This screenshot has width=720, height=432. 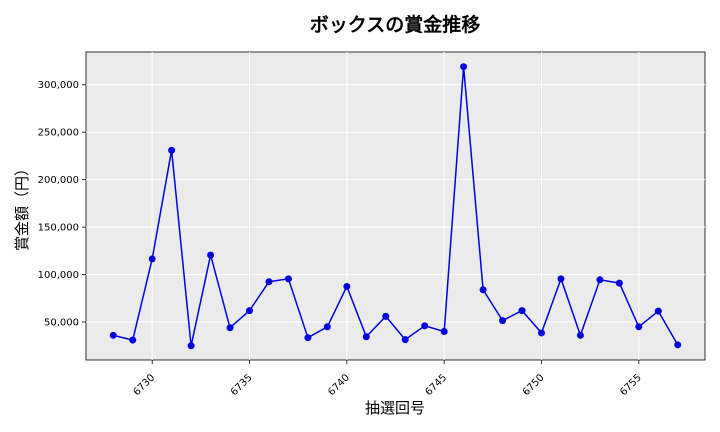 I want to click on x-axis-label: 抽選回号, so click(x=395, y=408).